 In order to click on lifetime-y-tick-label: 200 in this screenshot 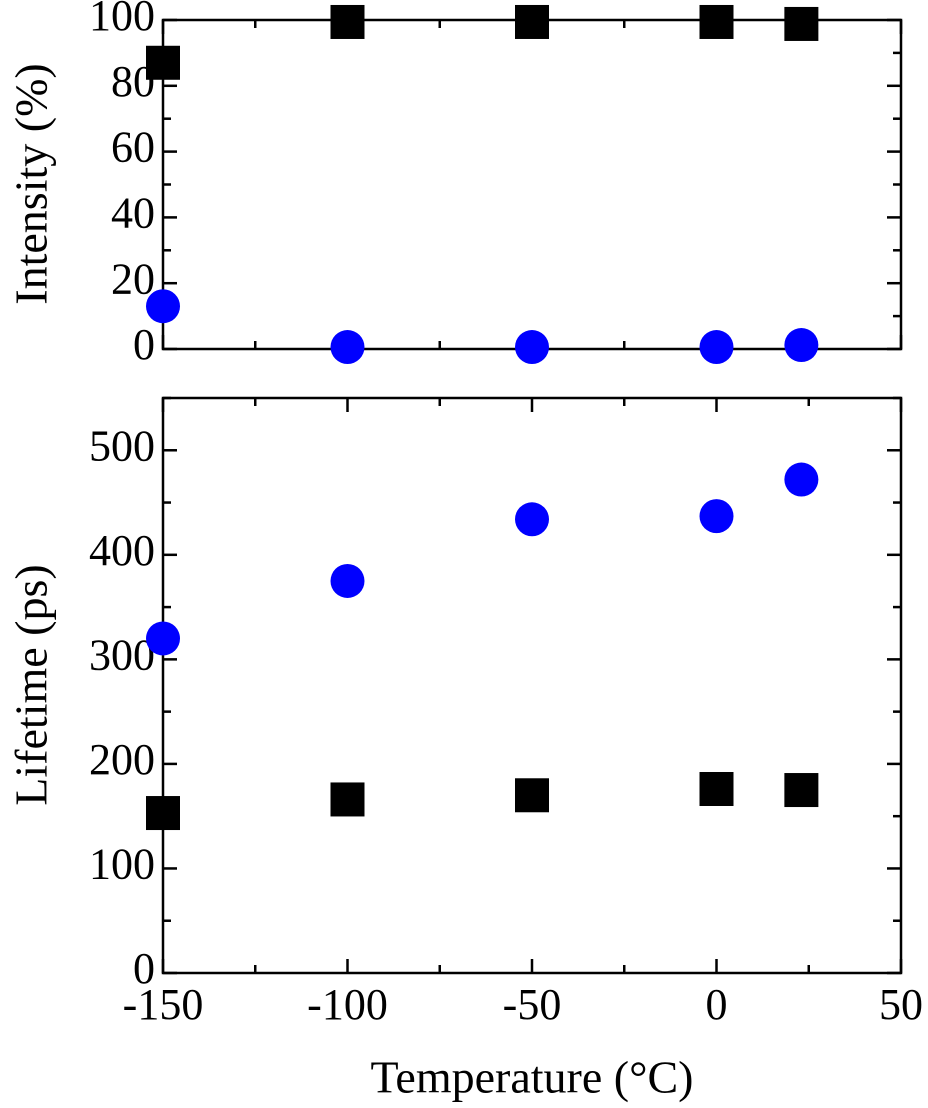, I will do `click(122, 759)`.